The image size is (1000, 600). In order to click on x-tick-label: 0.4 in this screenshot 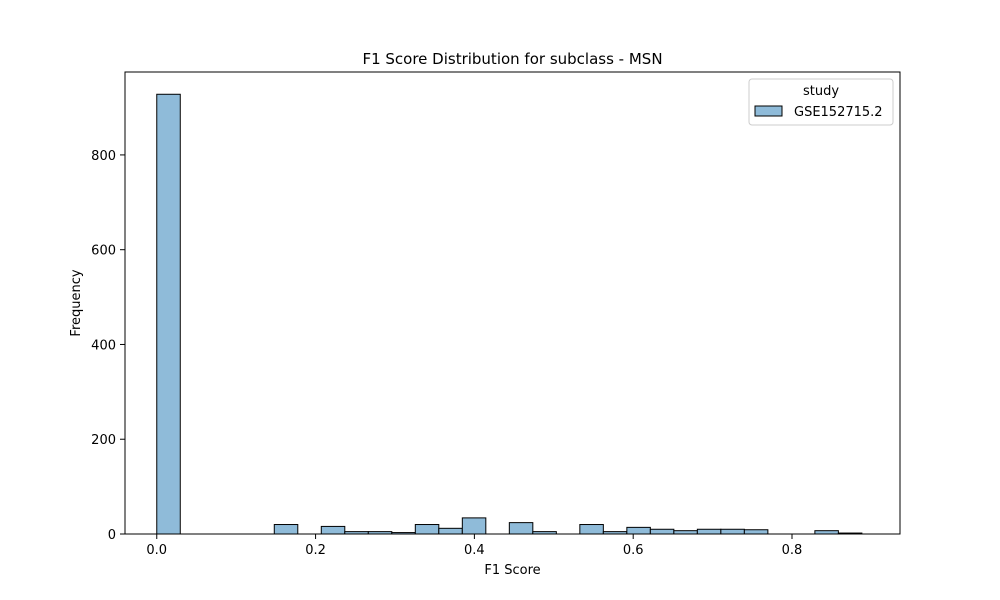, I will do `click(474, 550)`.